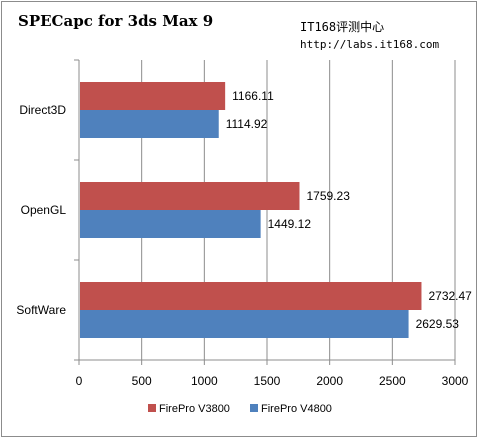  Describe the element at coordinates (79, 381) in the screenshot. I see `x-tick-label-0: 0` at that location.